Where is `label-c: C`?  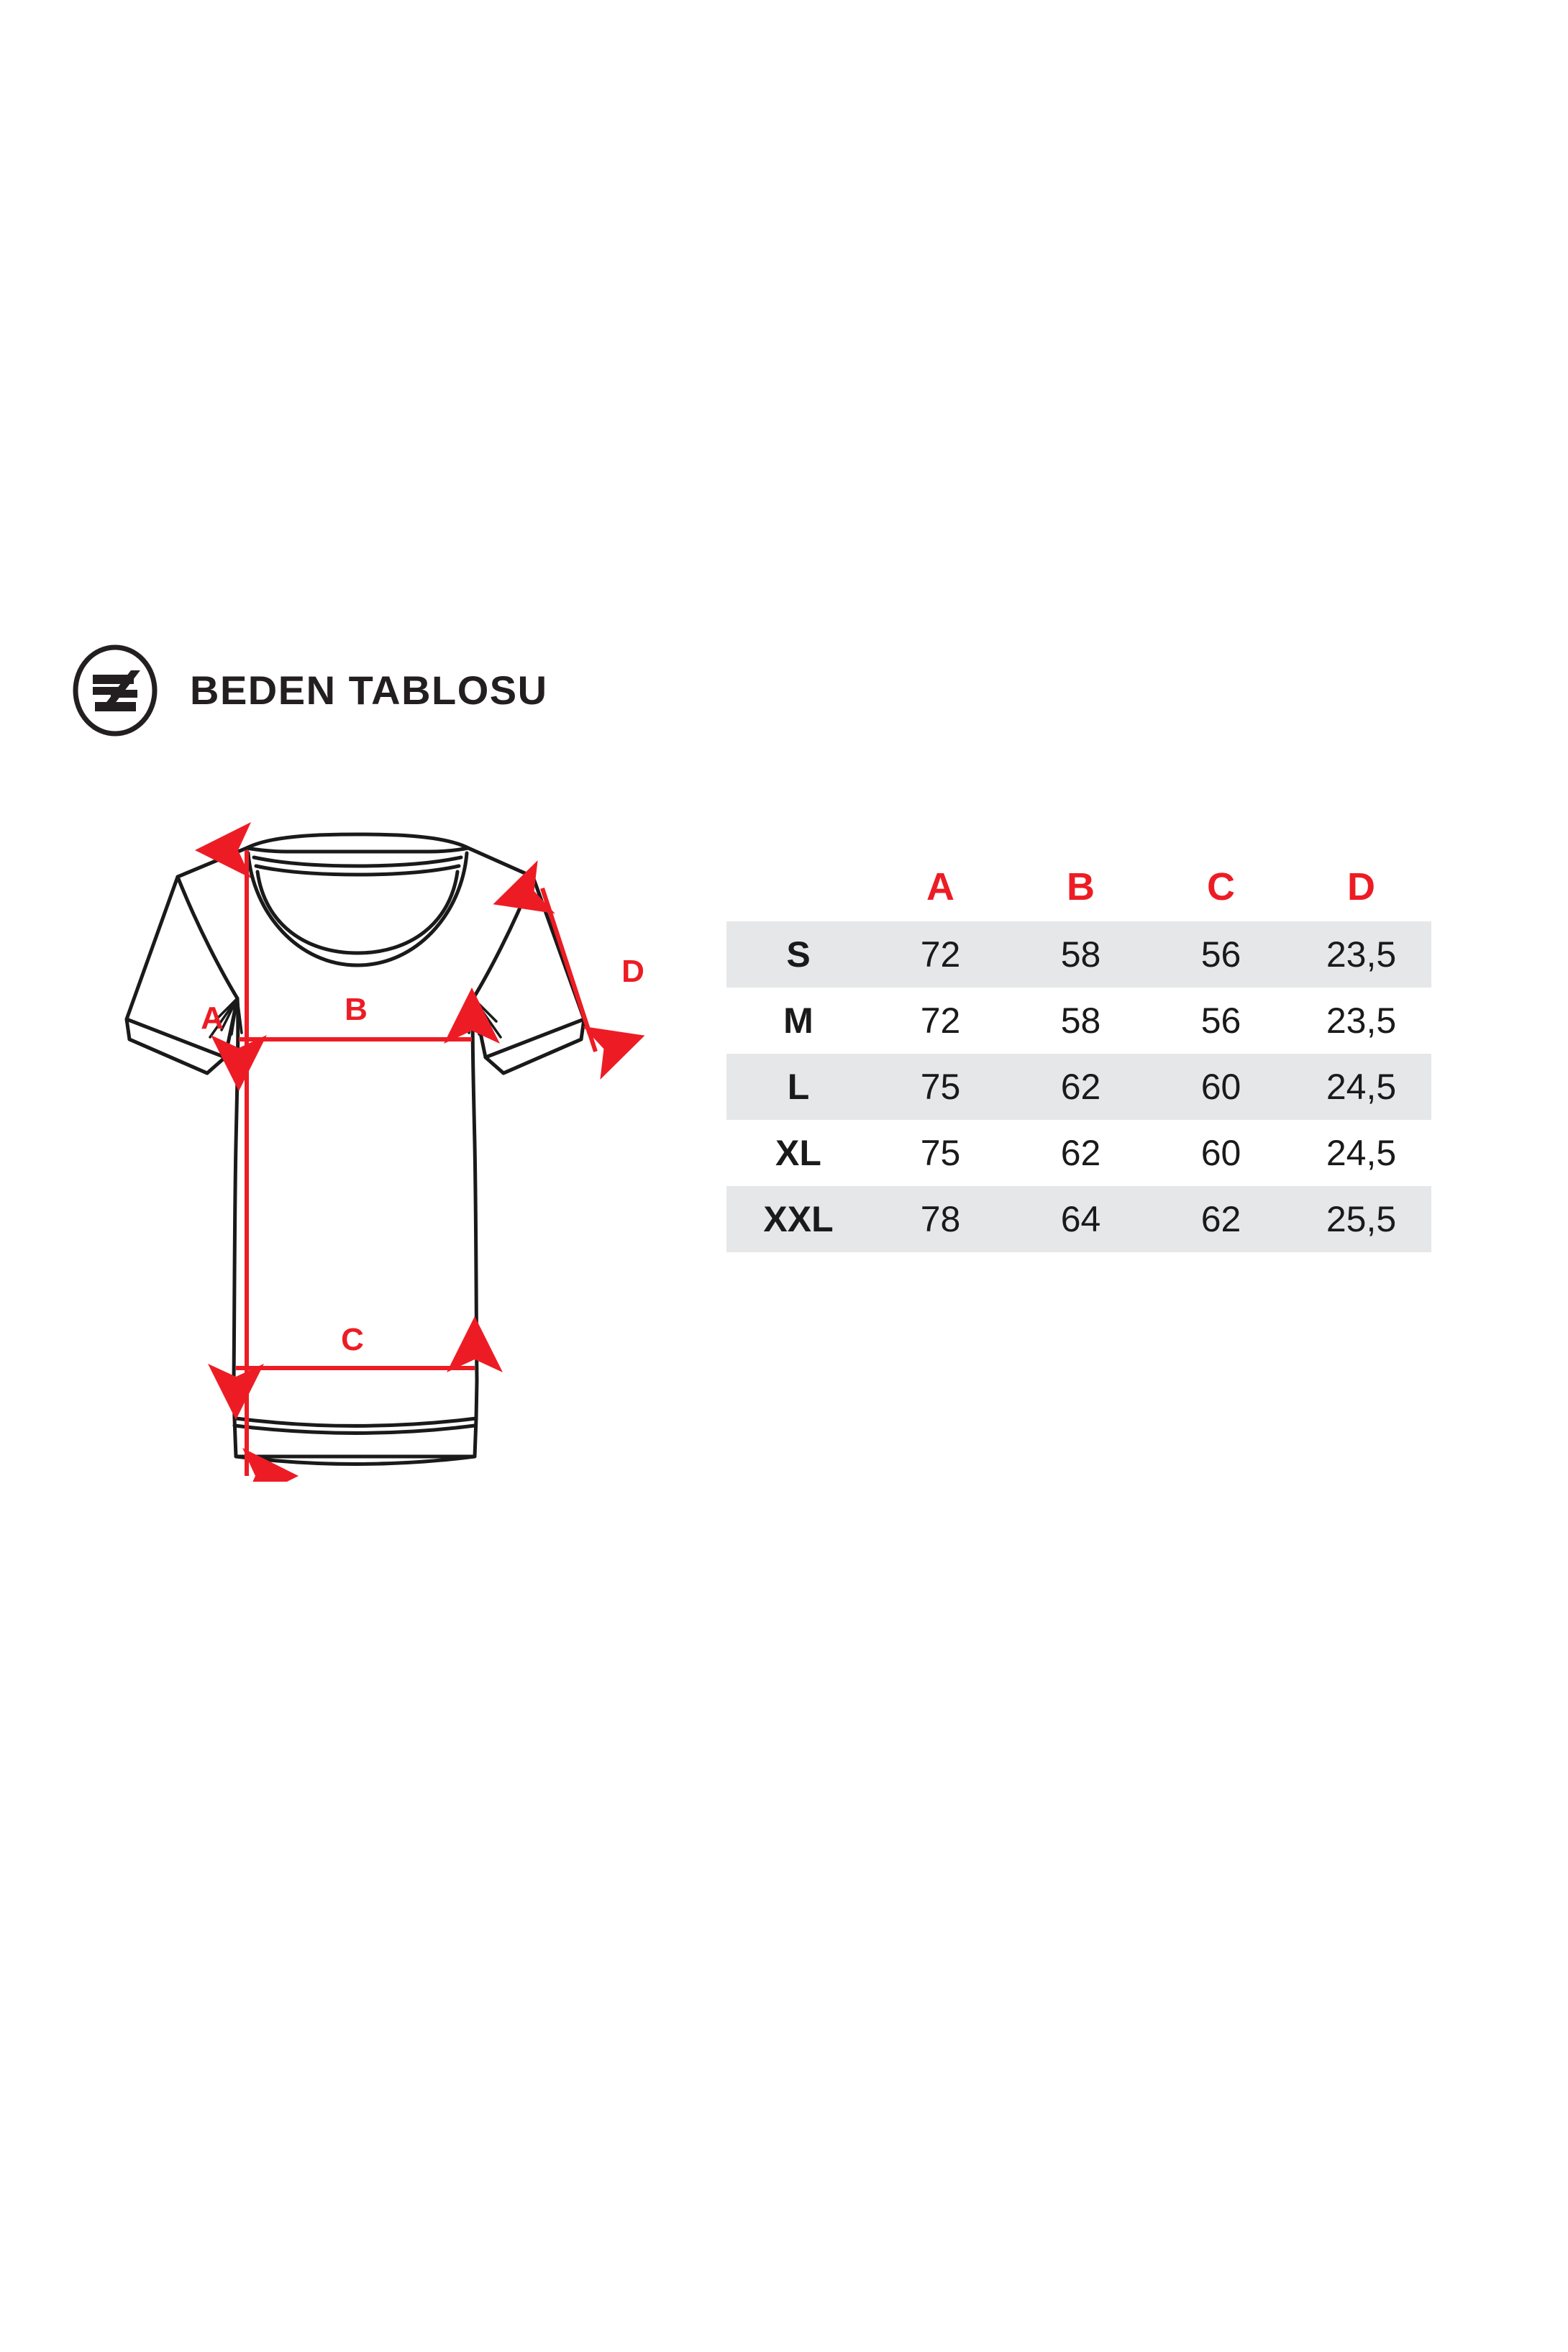 label-c: C is located at coordinates (353, 1339).